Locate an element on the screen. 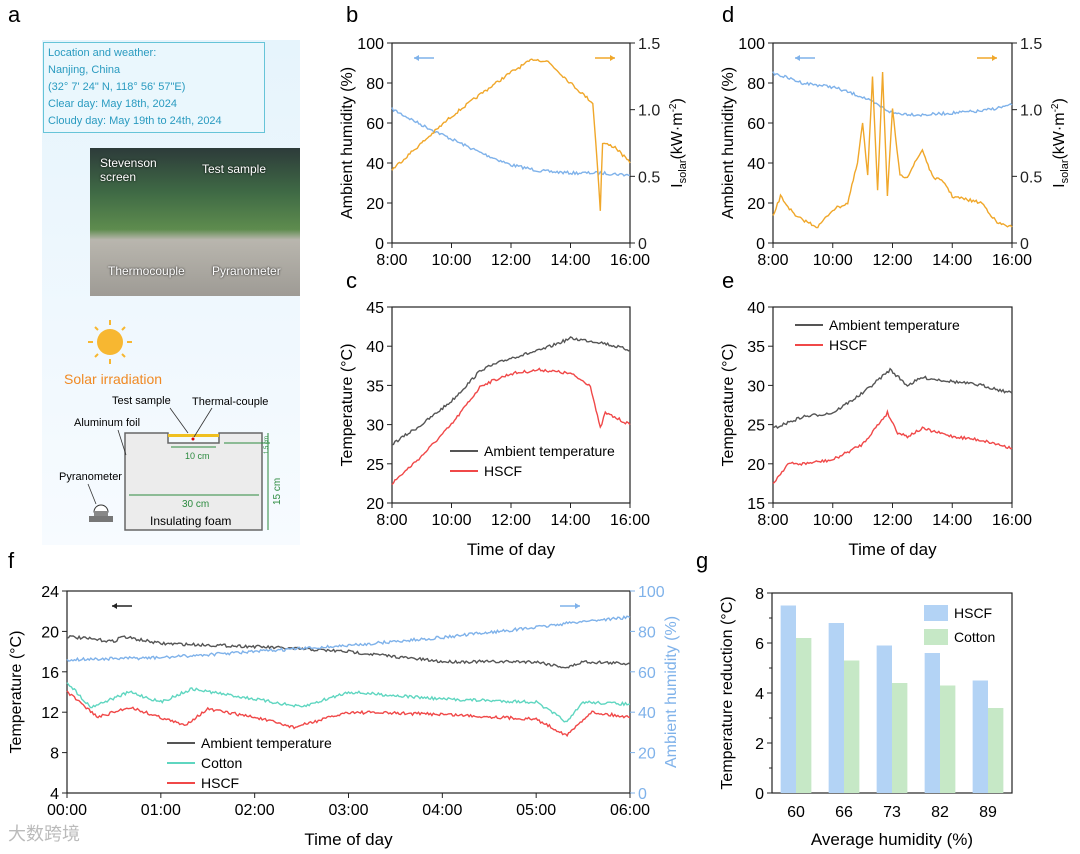 The width and height of the screenshot is (1080, 854). y2-tick-label: 60 is located at coordinates (647, 673).